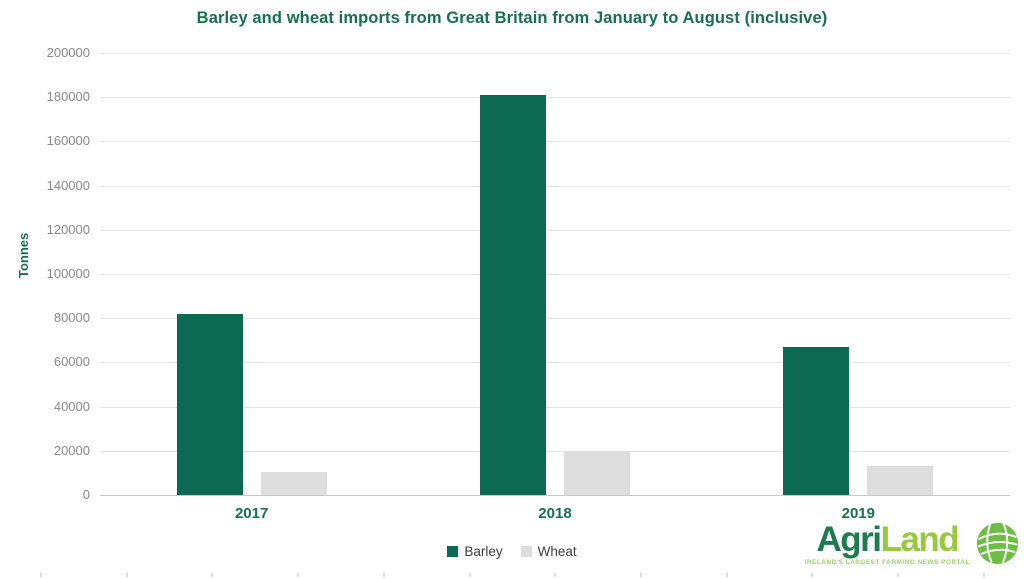 This screenshot has width=1024, height=579. I want to click on logo-land-text: Land, so click(919, 539).